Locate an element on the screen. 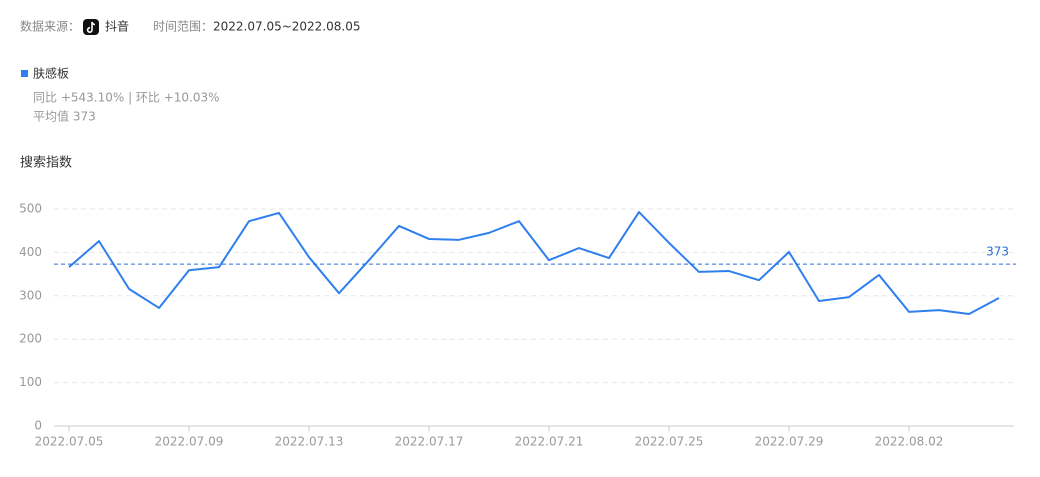 The image size is (1040, 477). x-tick-label: 2022.07.13 is located at coordinates (309, 442).